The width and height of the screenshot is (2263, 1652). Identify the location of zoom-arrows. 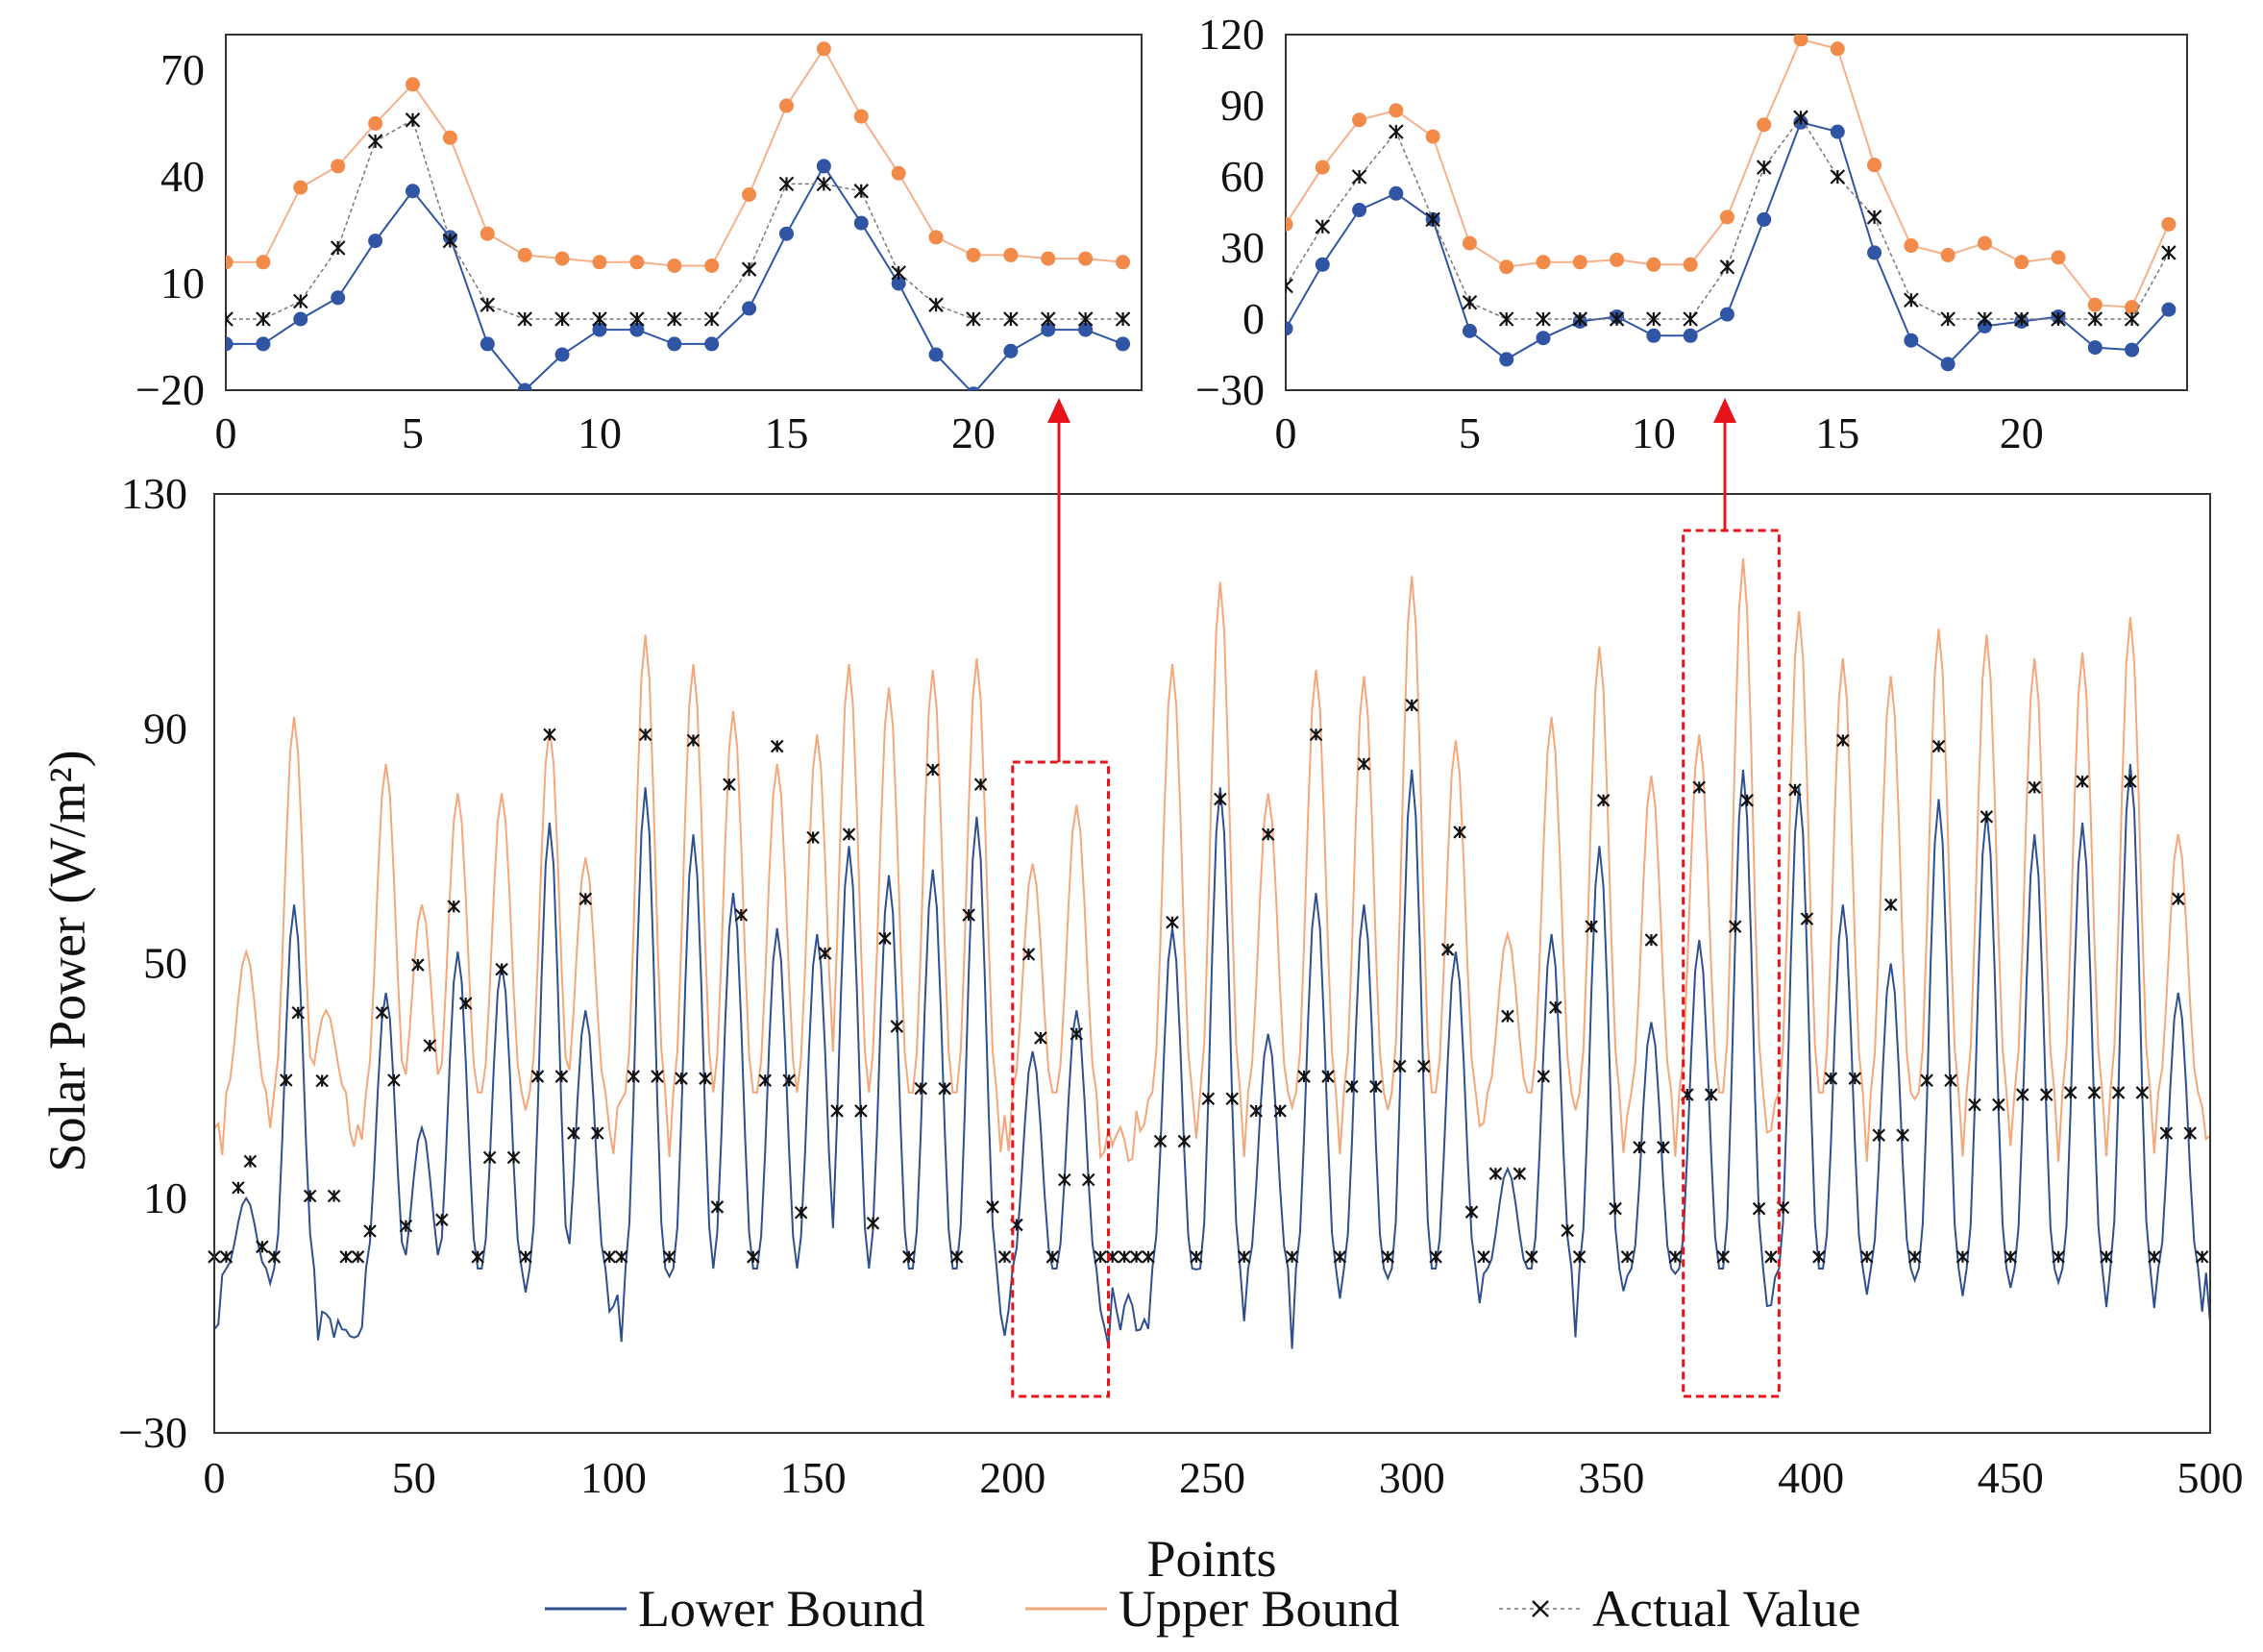
(1391, 580).